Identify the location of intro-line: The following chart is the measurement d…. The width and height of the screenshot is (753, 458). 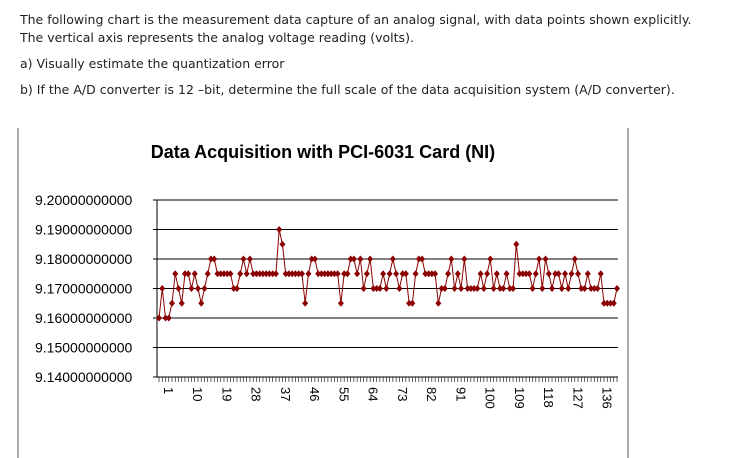
(356, 19).